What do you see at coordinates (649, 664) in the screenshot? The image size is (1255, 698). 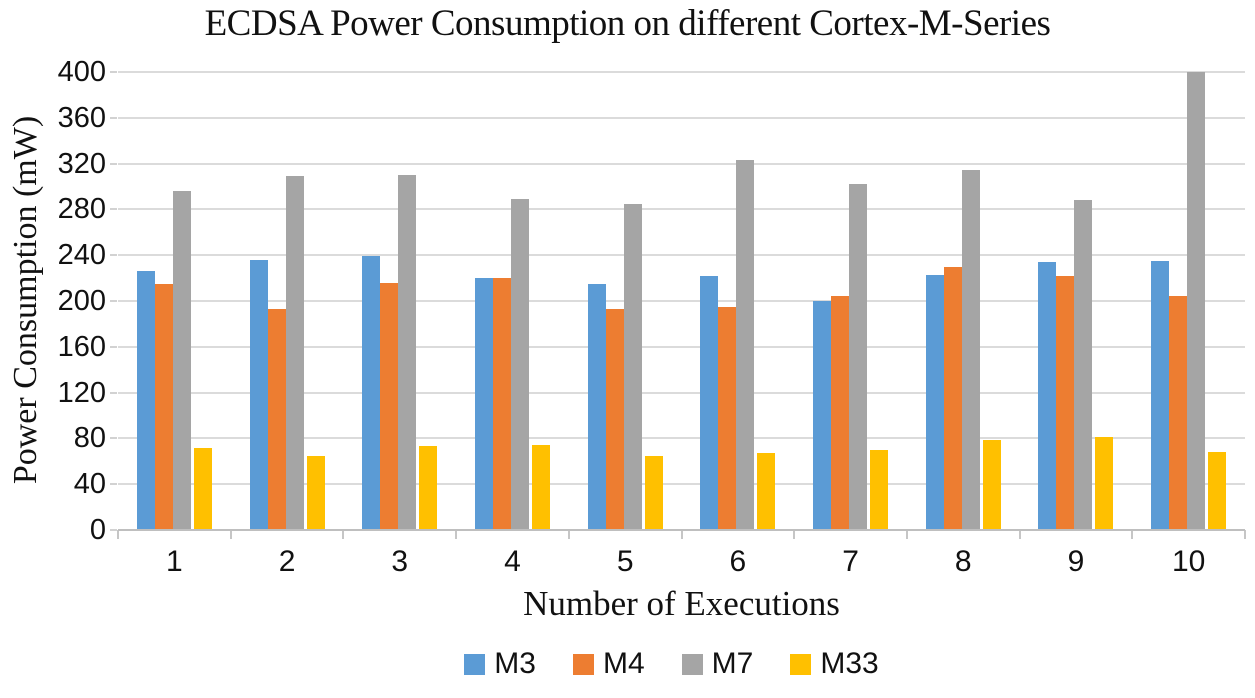 I see `legend: M3 M4 M7 M33` at bounding box center [649, 664].